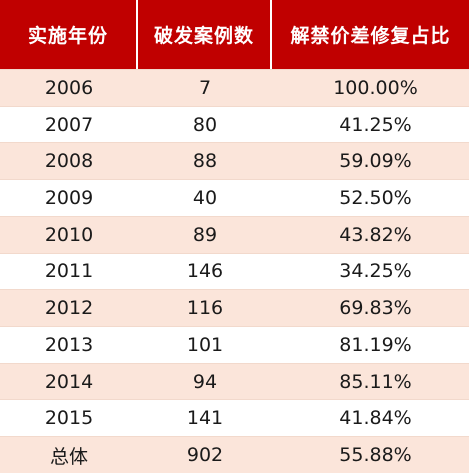 The image size is (469, 473). What do you see at coordinates (69, 271) in the screenshot?
I see `cell-year: 2011` at bounding box center [69, 271].